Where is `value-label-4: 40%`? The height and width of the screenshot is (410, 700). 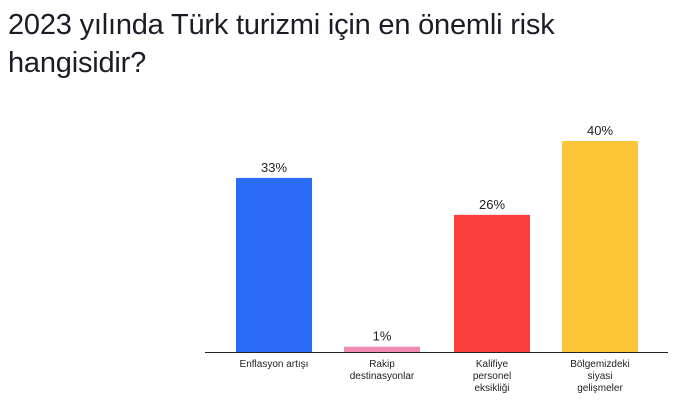 value-label-4: 40% is located at coordinates (600, 130).